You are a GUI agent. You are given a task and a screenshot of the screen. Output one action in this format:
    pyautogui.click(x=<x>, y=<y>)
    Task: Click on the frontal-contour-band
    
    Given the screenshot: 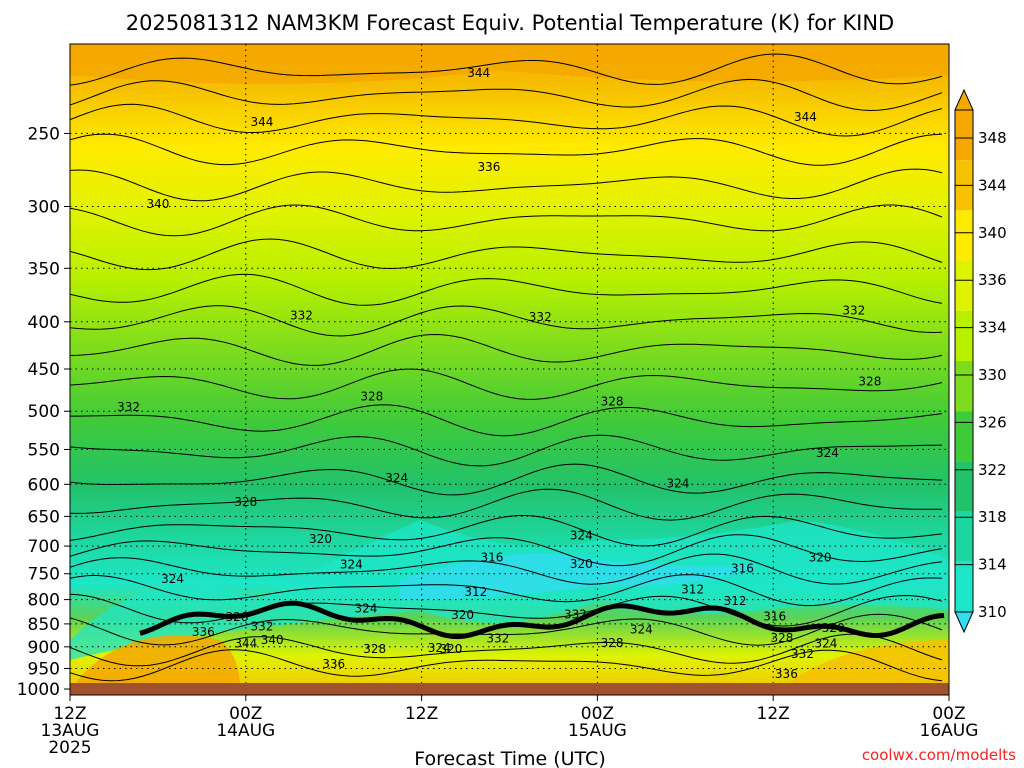 What is the action you would take?
    pyautogui.click(x=542, y=620)
    